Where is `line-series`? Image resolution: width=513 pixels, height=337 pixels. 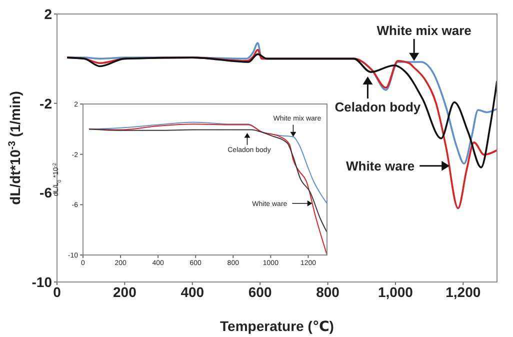 line-series is located at coordinates (207, 180).